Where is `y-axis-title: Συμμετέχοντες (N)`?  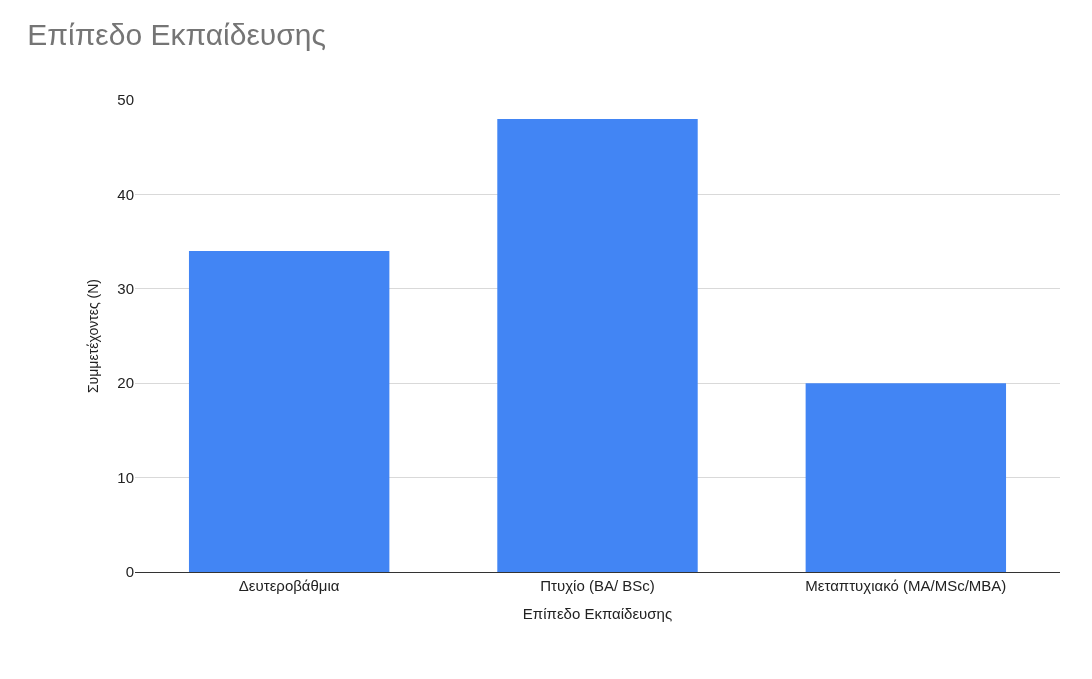 y-axis-title: Συμμετέχοντες (N) is located at coordinates (92, 336).